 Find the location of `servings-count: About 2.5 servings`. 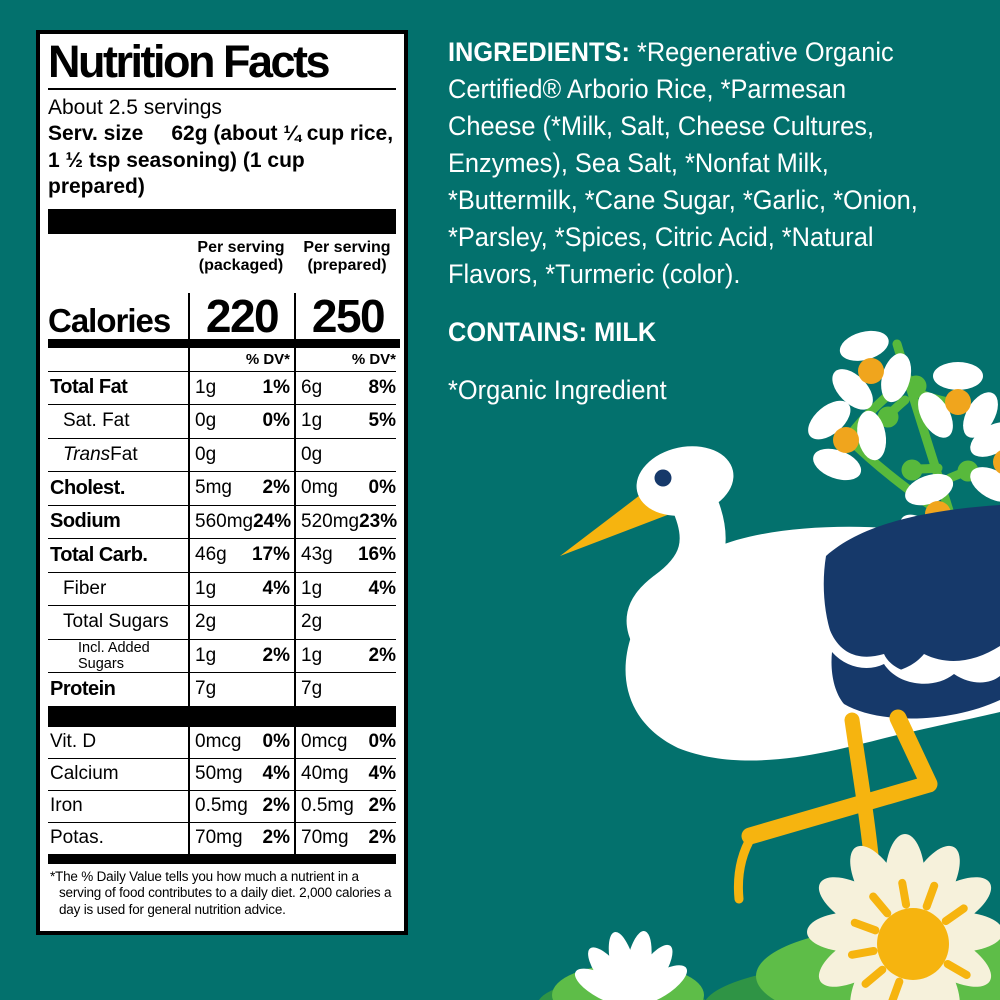

servings-count: About 2.5 servings is located at coordinates (135, 107).